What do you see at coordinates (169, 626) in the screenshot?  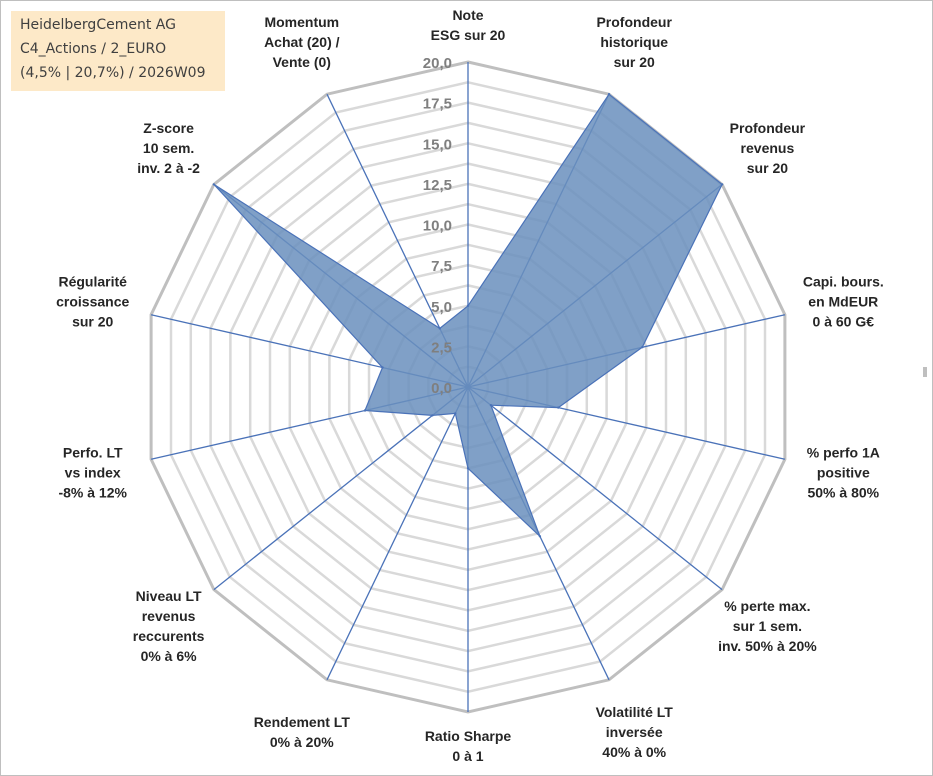 I see `category-label: Niveau LT revenus reccurents 0% à 6%` at bounding box center [169, 626].